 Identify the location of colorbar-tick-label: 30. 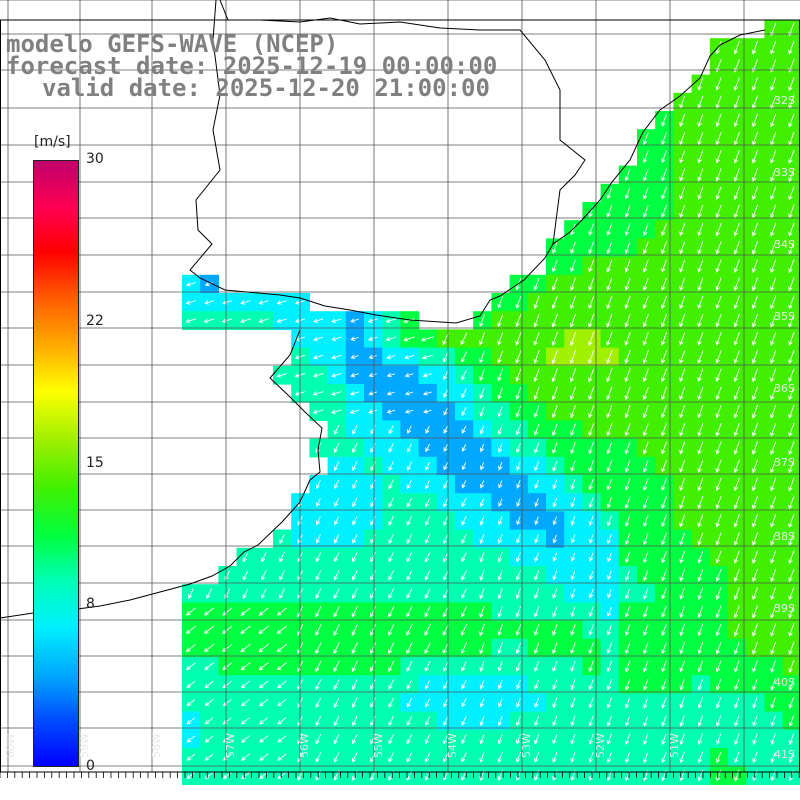
(95, 159).